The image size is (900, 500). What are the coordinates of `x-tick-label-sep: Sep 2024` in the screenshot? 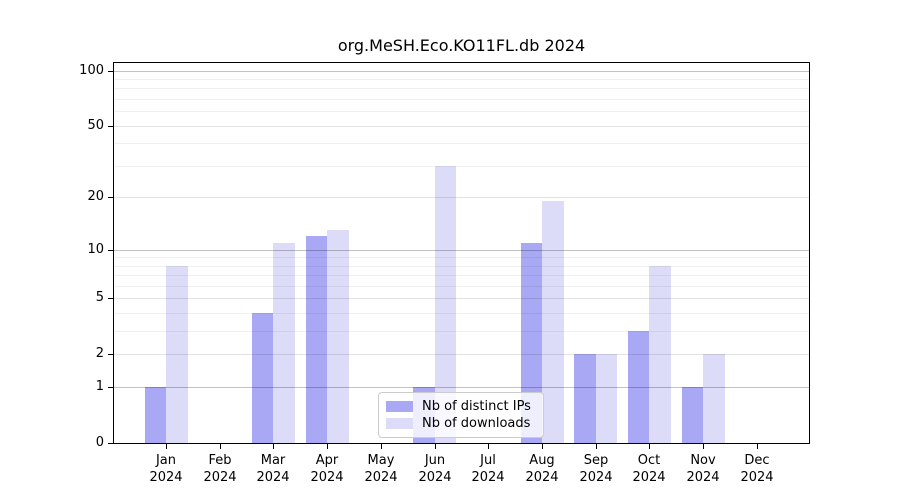 It's located at (596, 469).